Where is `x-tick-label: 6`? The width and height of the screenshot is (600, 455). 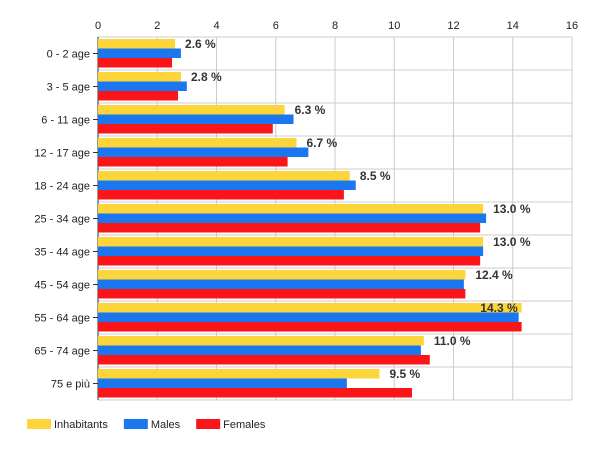 x-tick-label: 6 is located at coordinates (276, 26).